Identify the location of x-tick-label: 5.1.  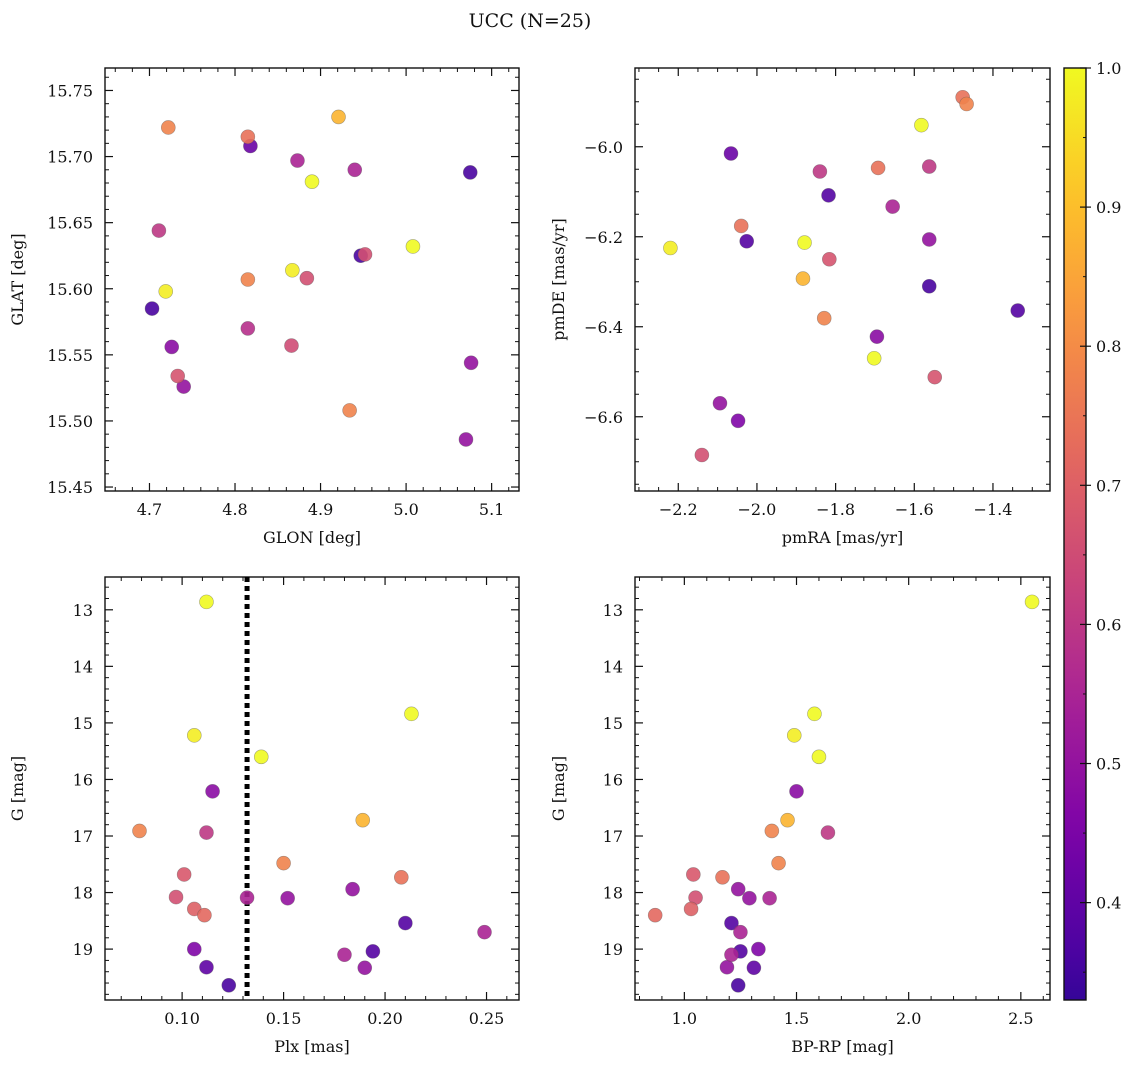
(491, 509).